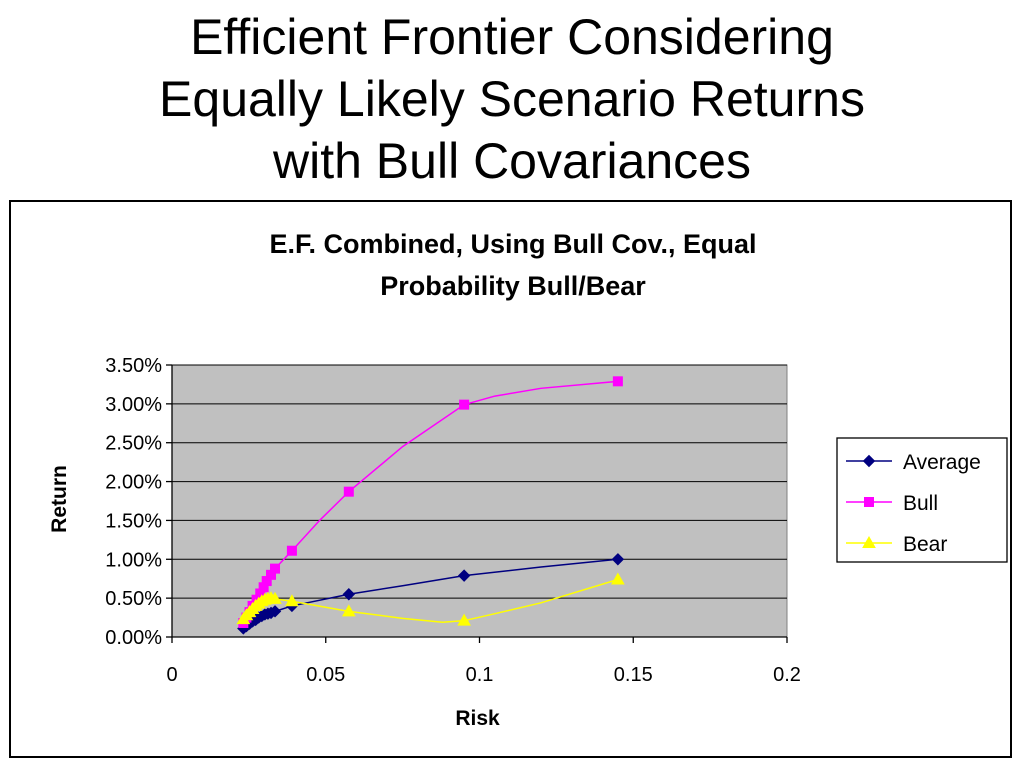 This screenshot has width=1024, height=768. What do you see at coordinates (925, 544) in the screenshot?
I see `legend-bear-label: Bear` at bounding box center [925, 544].